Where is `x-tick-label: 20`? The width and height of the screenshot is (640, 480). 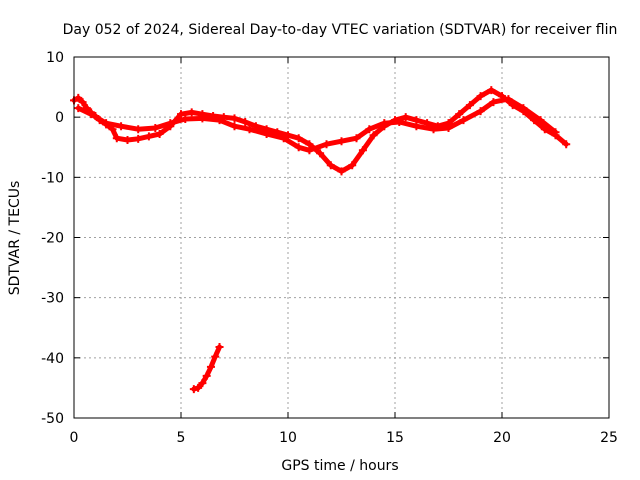
x-tick-label: 20 is located at coordinates (502, 438).